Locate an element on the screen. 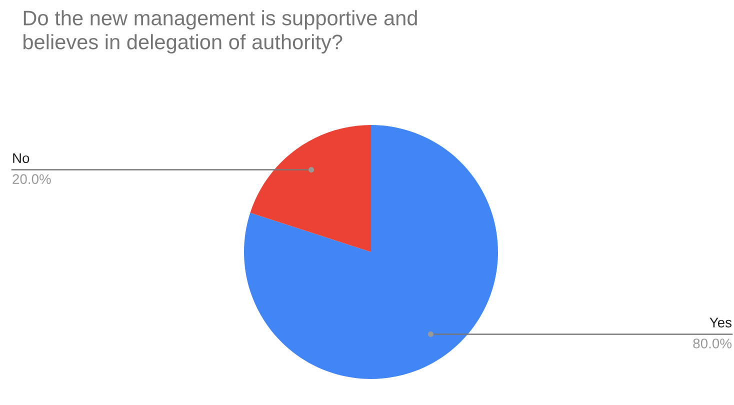 This screenshot has height=405, width=734. slice-label: Yes is located at coordinates (721, 323).